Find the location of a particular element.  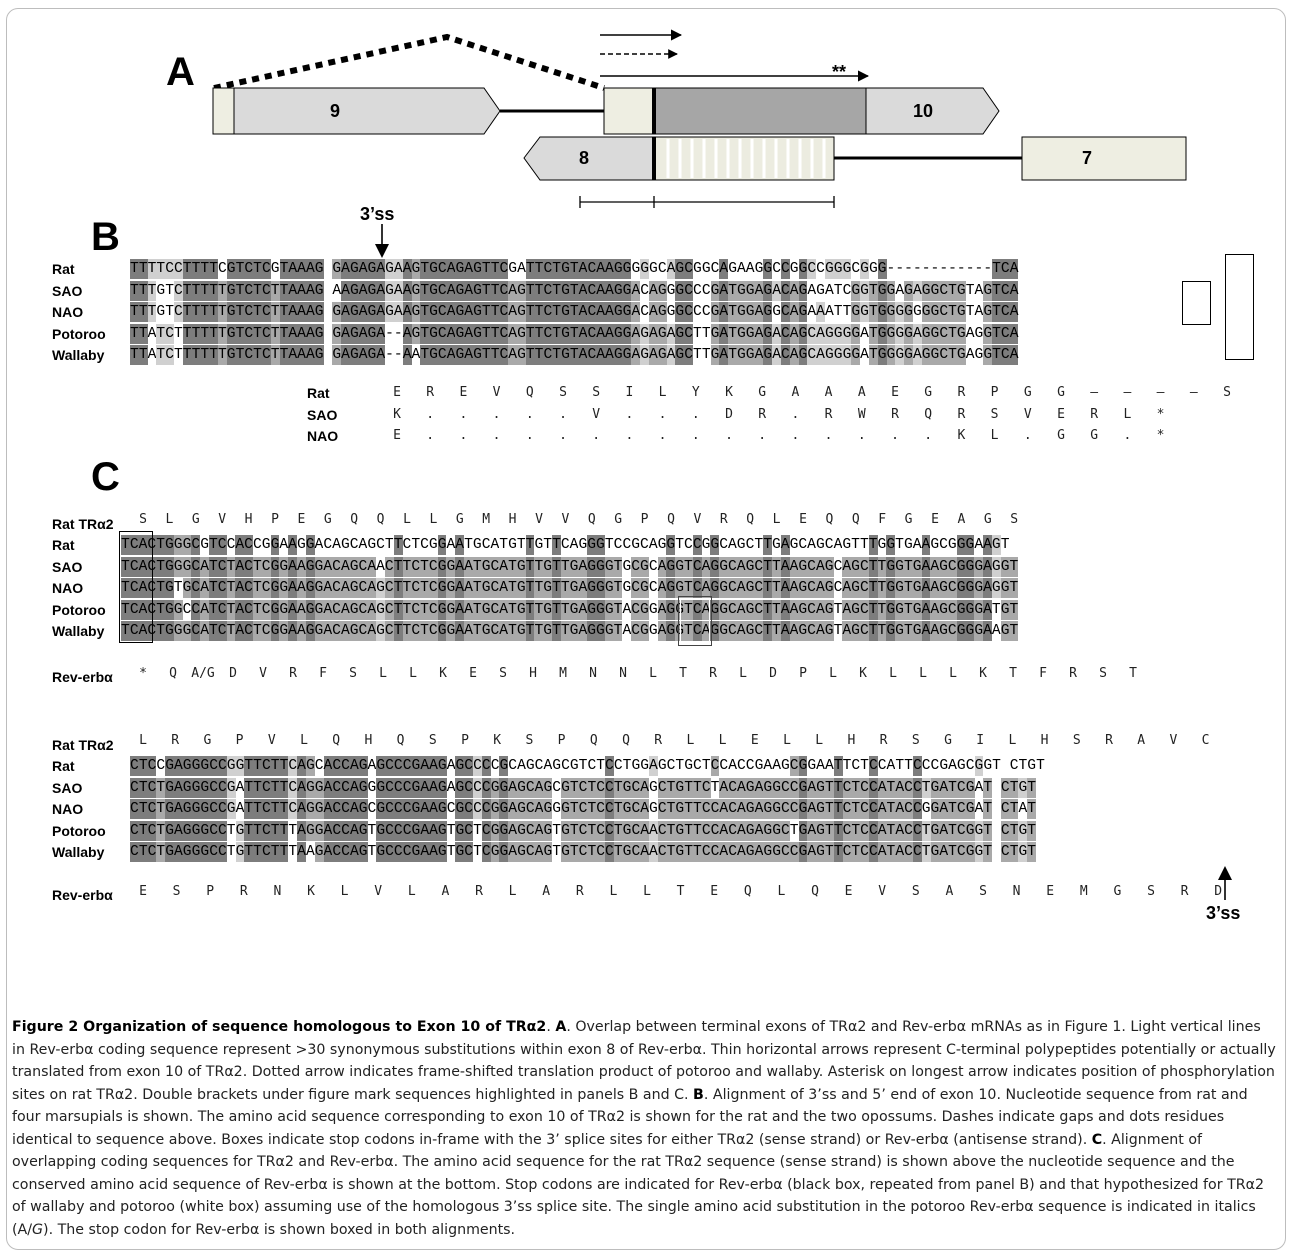

amino-acid: F is located at coordinates (1043, 673).